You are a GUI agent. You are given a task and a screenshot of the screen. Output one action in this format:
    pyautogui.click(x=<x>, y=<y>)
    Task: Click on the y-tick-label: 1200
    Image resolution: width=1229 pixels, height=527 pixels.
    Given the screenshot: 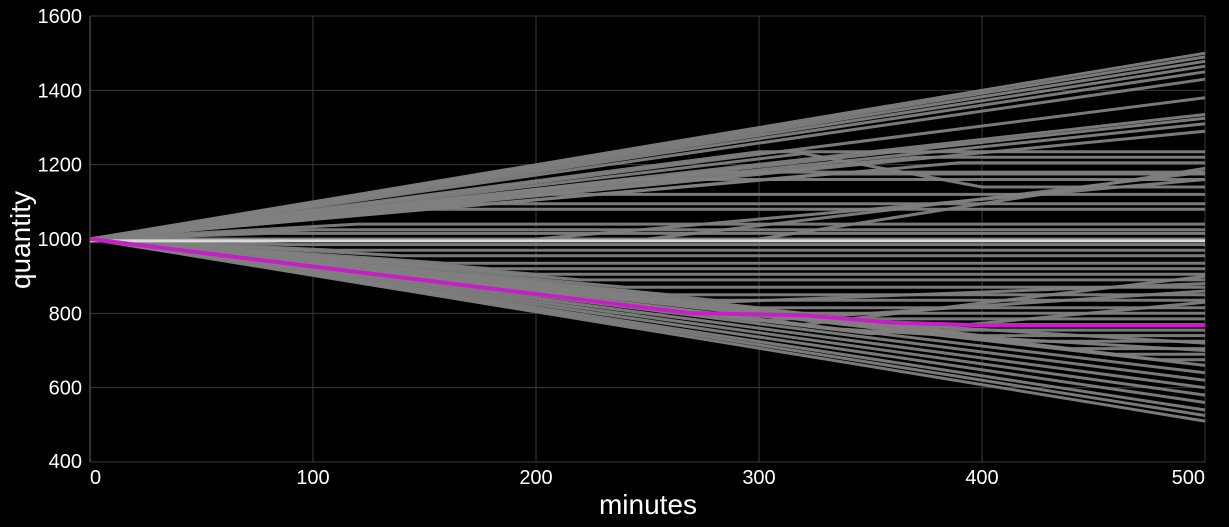 What is the action you would take?
    pyautogui.click(x=60, y=166)
    